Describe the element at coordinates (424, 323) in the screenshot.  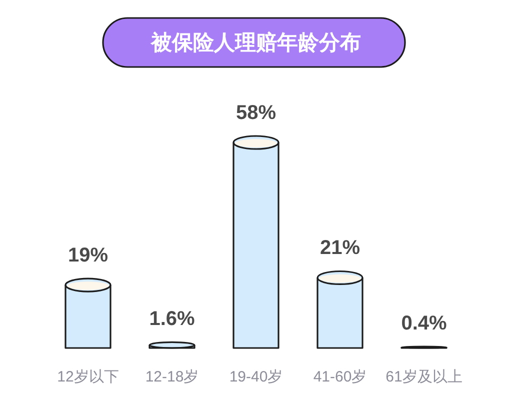
I see `data-label: 0.4%` at that location.